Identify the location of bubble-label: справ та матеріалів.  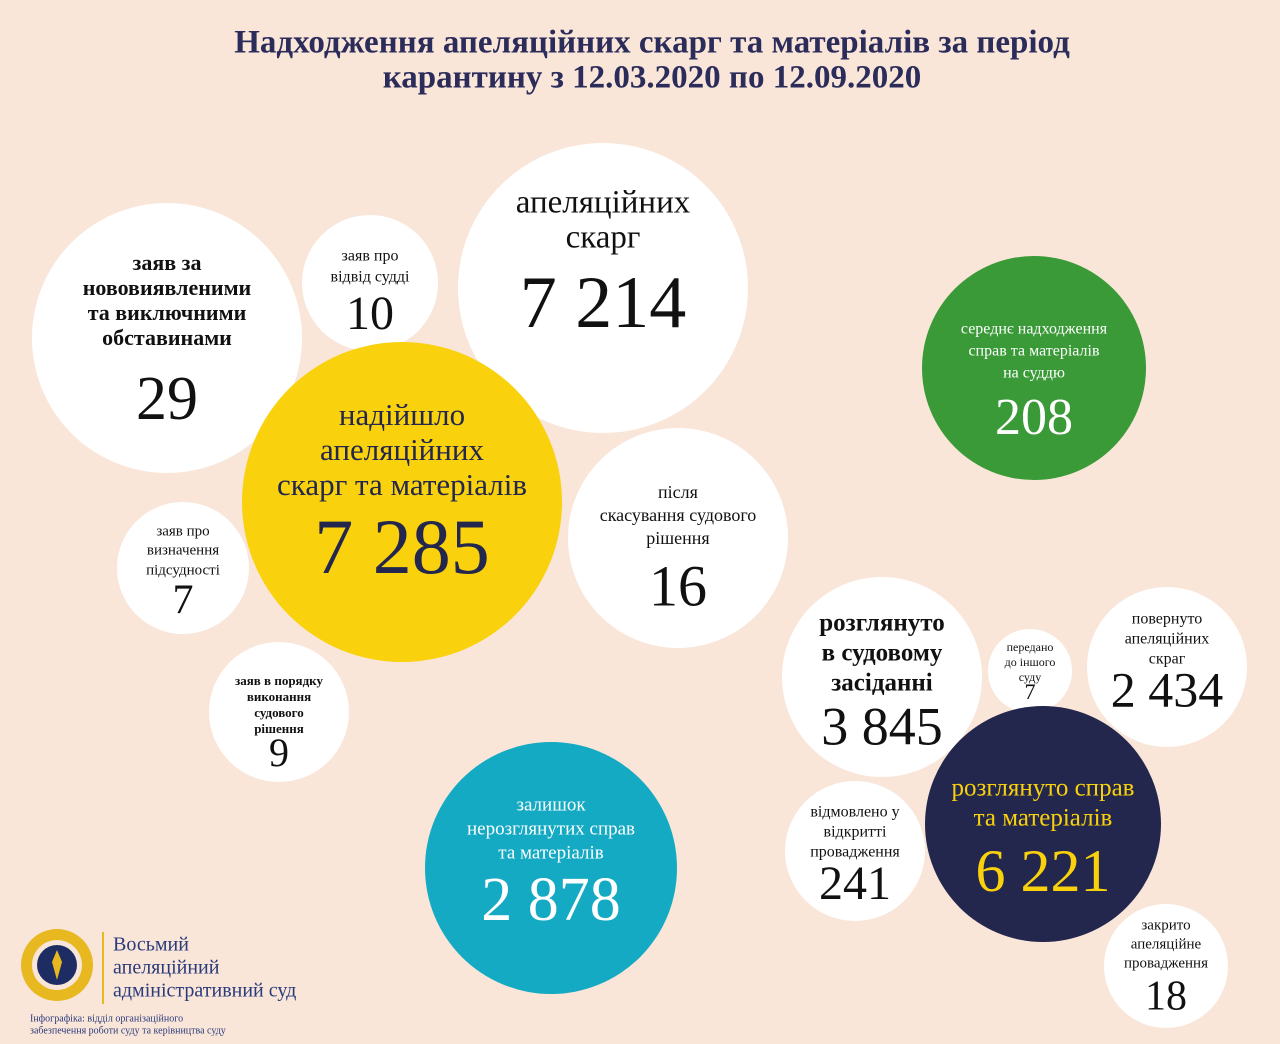
(1034, 351).